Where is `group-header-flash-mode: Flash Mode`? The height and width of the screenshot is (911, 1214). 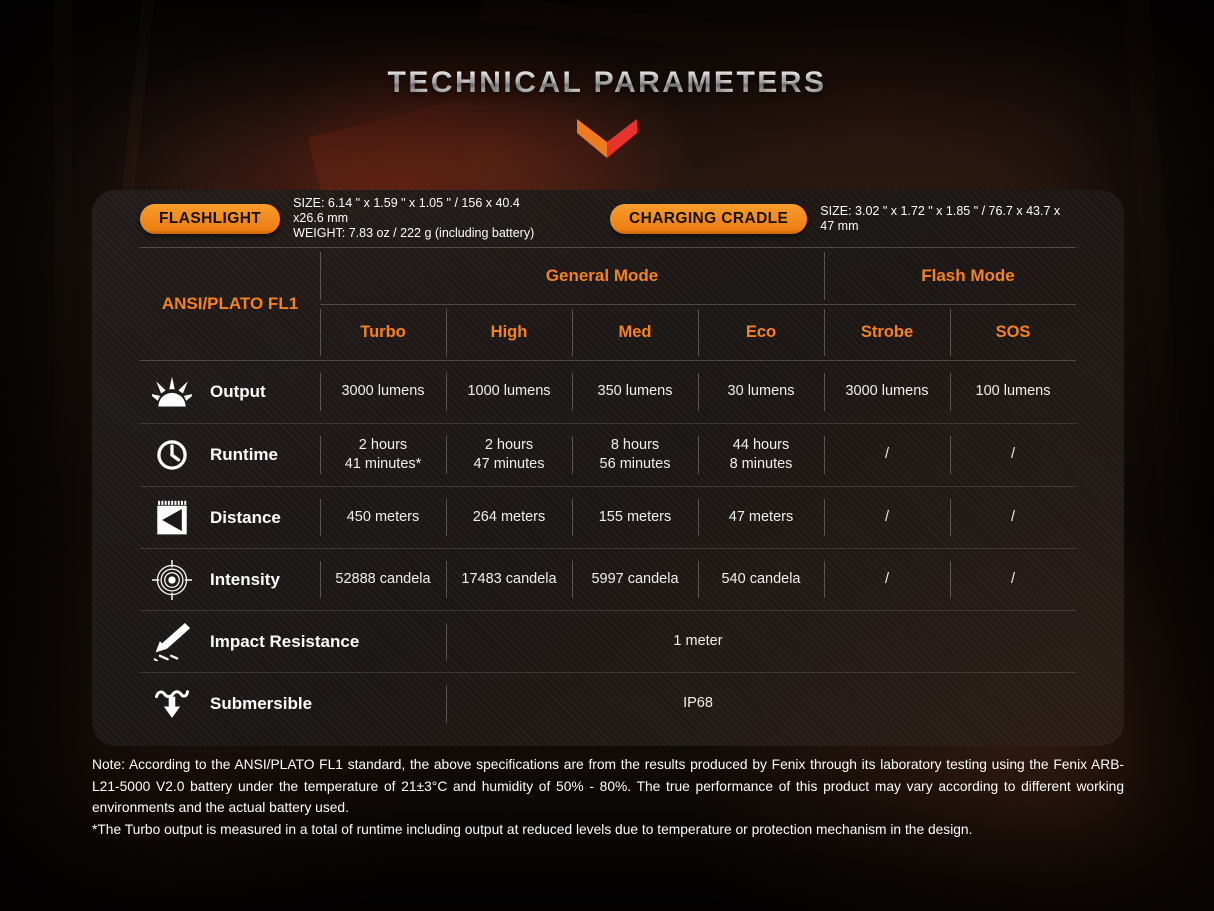
group-header-flash-mode: Flash Mode is located at coordinates (950, 276).